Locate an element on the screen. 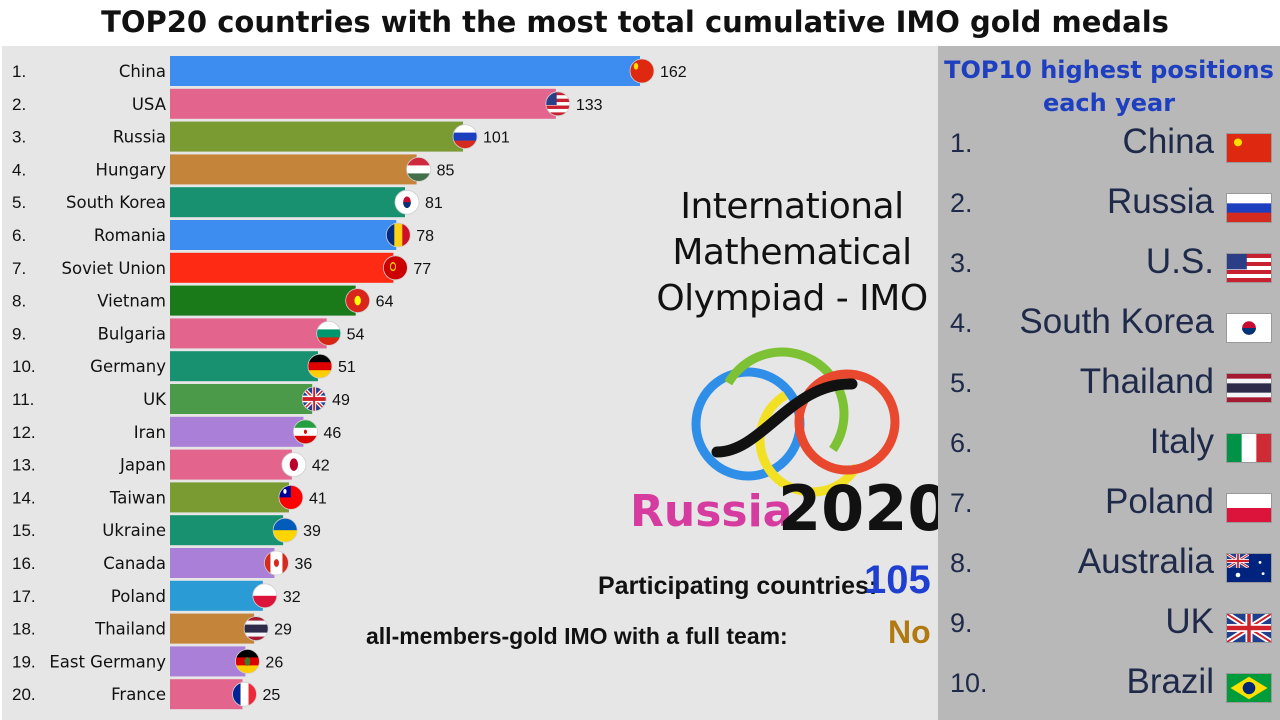 The width and height of the screenshot is (1280, 720). category-label: Taiwan is located at coordinates (137, 497).